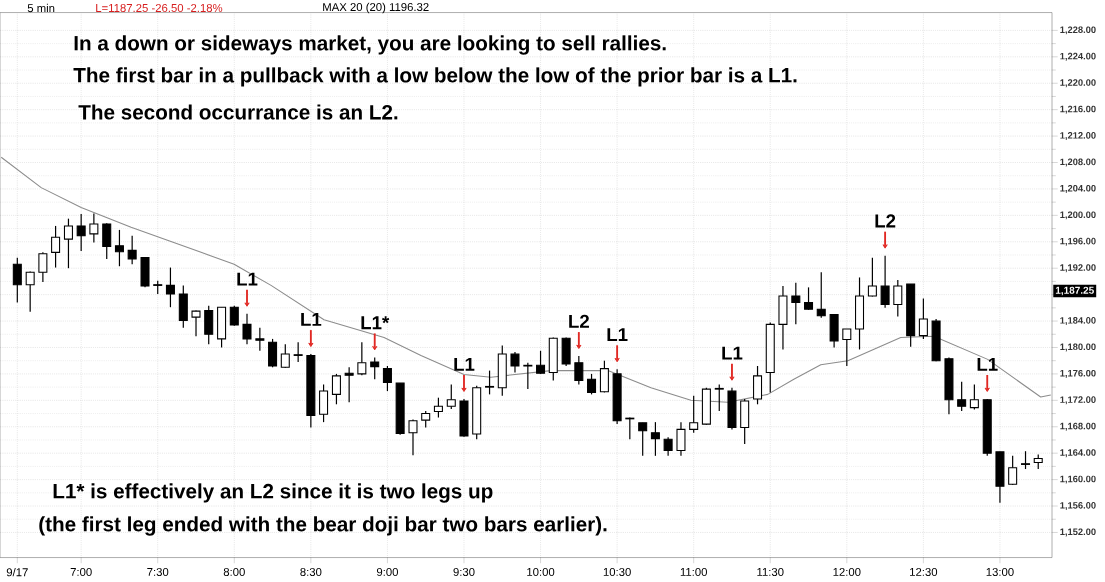 The width and height of the screenshot is (1105, 582). Describe the element at coordinates (238, 112) in the screenshot. I see `annotation: The second occurrance is an L2.` at that location.